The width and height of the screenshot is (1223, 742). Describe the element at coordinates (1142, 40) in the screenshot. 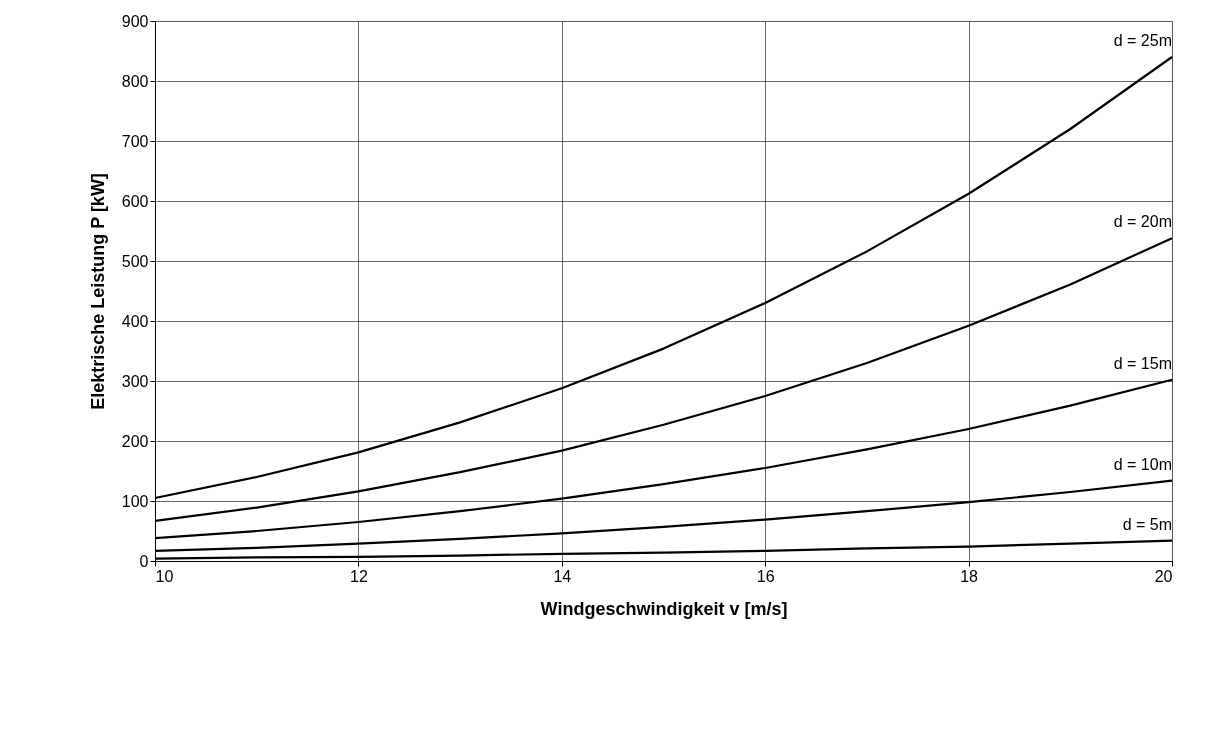

I see `series-label: d = 25m` at that location.